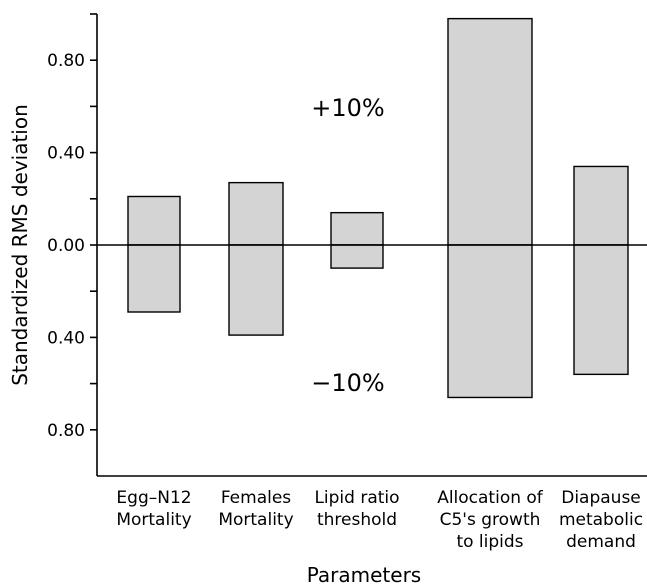 The height and width of the screenshot is (587, 647). I want to click on category-label: demand, so click(601, 542).